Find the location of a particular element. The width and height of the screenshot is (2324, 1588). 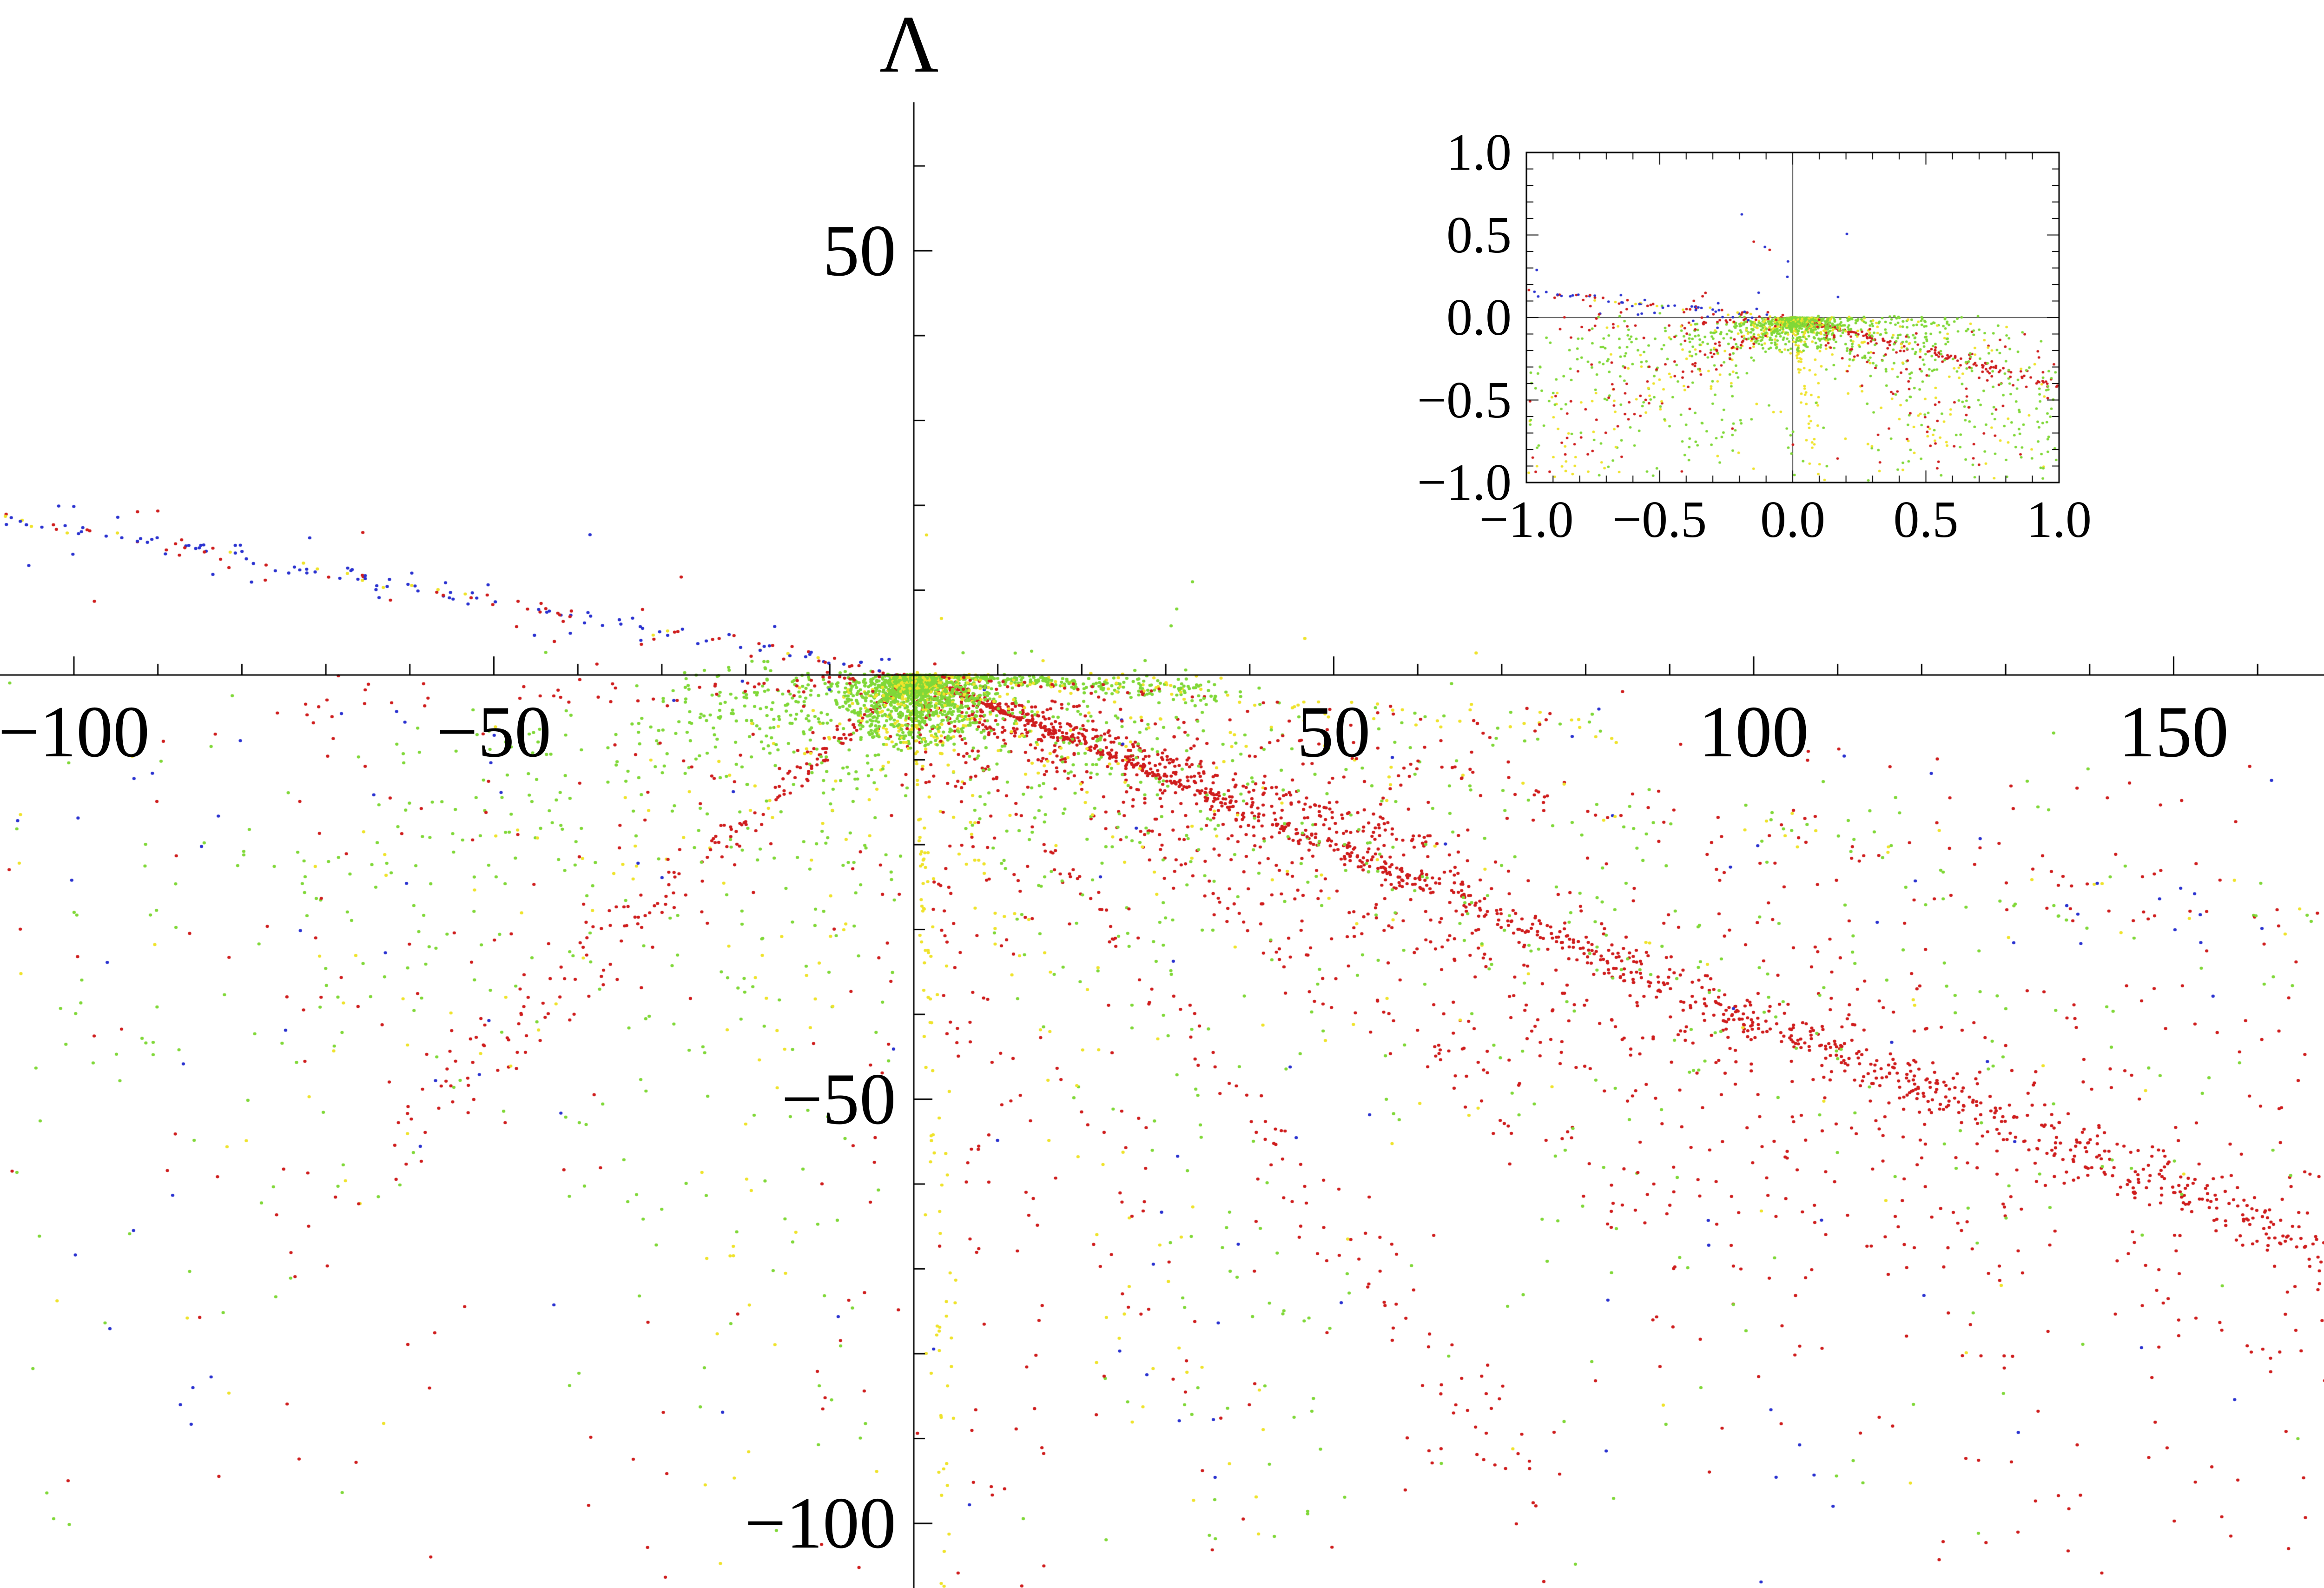

y-tick-label: −100 is located at coordinates (820, 1523).